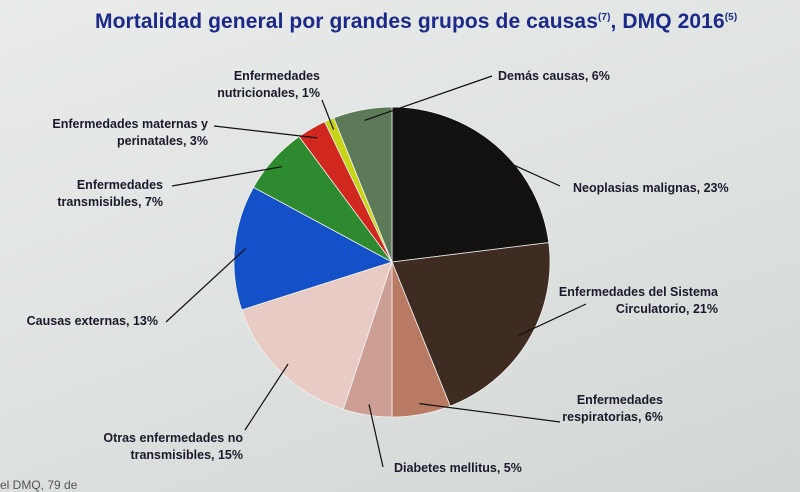 The height and width of the screenshot is (492, 800). What do you see at coordinates (268, 84) in the screenshot?
I see `slice-label-9: Enfermedades nutricionales, 1%` at bounding box center [268, 84].